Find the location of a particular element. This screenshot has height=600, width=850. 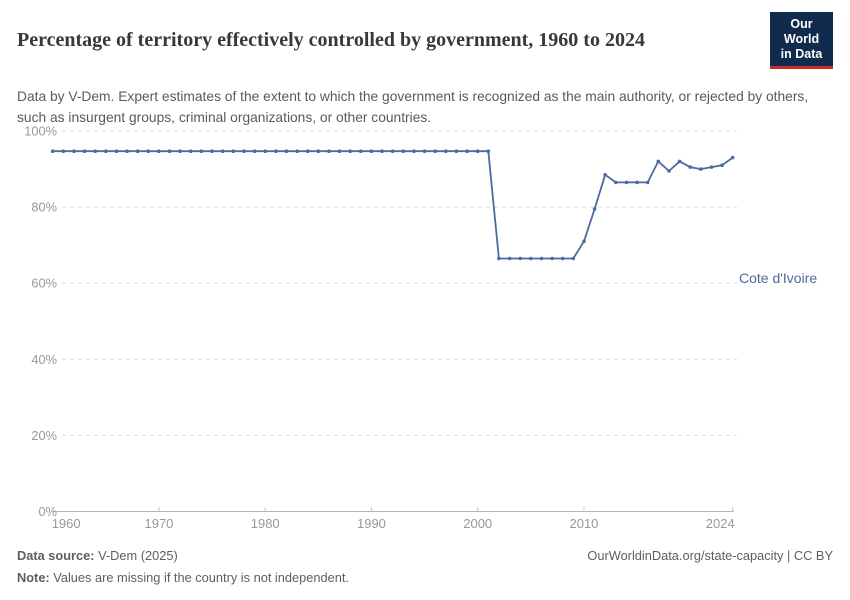

y-axis-tick-label: 20% is located at coordinates (44, 435).